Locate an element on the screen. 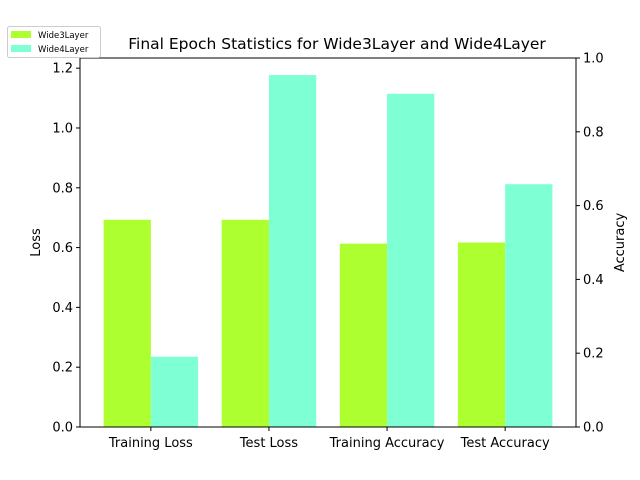 The image size is (640, 480). y-tick-label-left: 1.2 is located at coordinates (62, 69).